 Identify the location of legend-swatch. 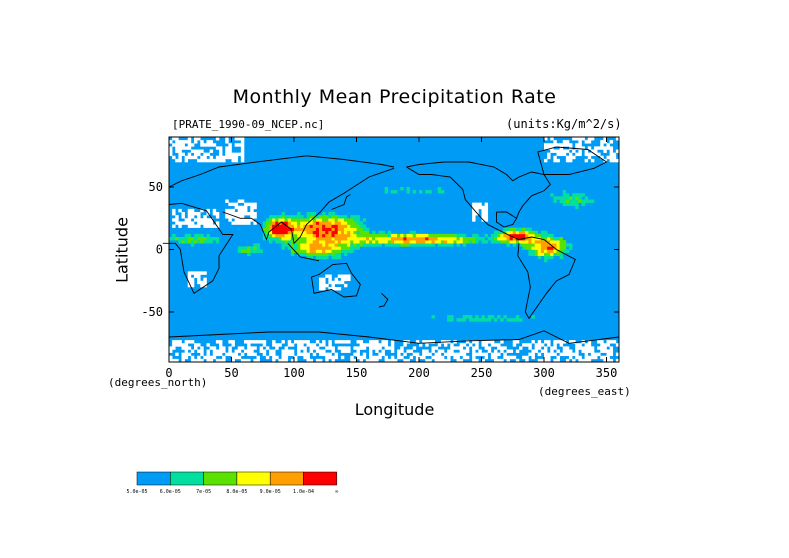
(187, 478).